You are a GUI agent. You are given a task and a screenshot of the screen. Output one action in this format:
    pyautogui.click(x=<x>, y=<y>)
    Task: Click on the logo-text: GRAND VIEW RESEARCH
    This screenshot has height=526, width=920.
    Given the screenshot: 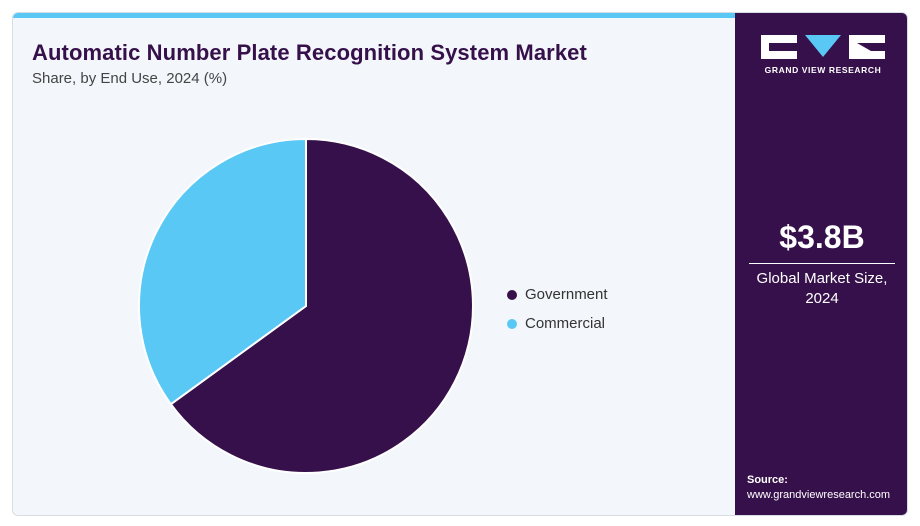 What is the action you would take?
    pyautogui.click(x=823, y=70)
    